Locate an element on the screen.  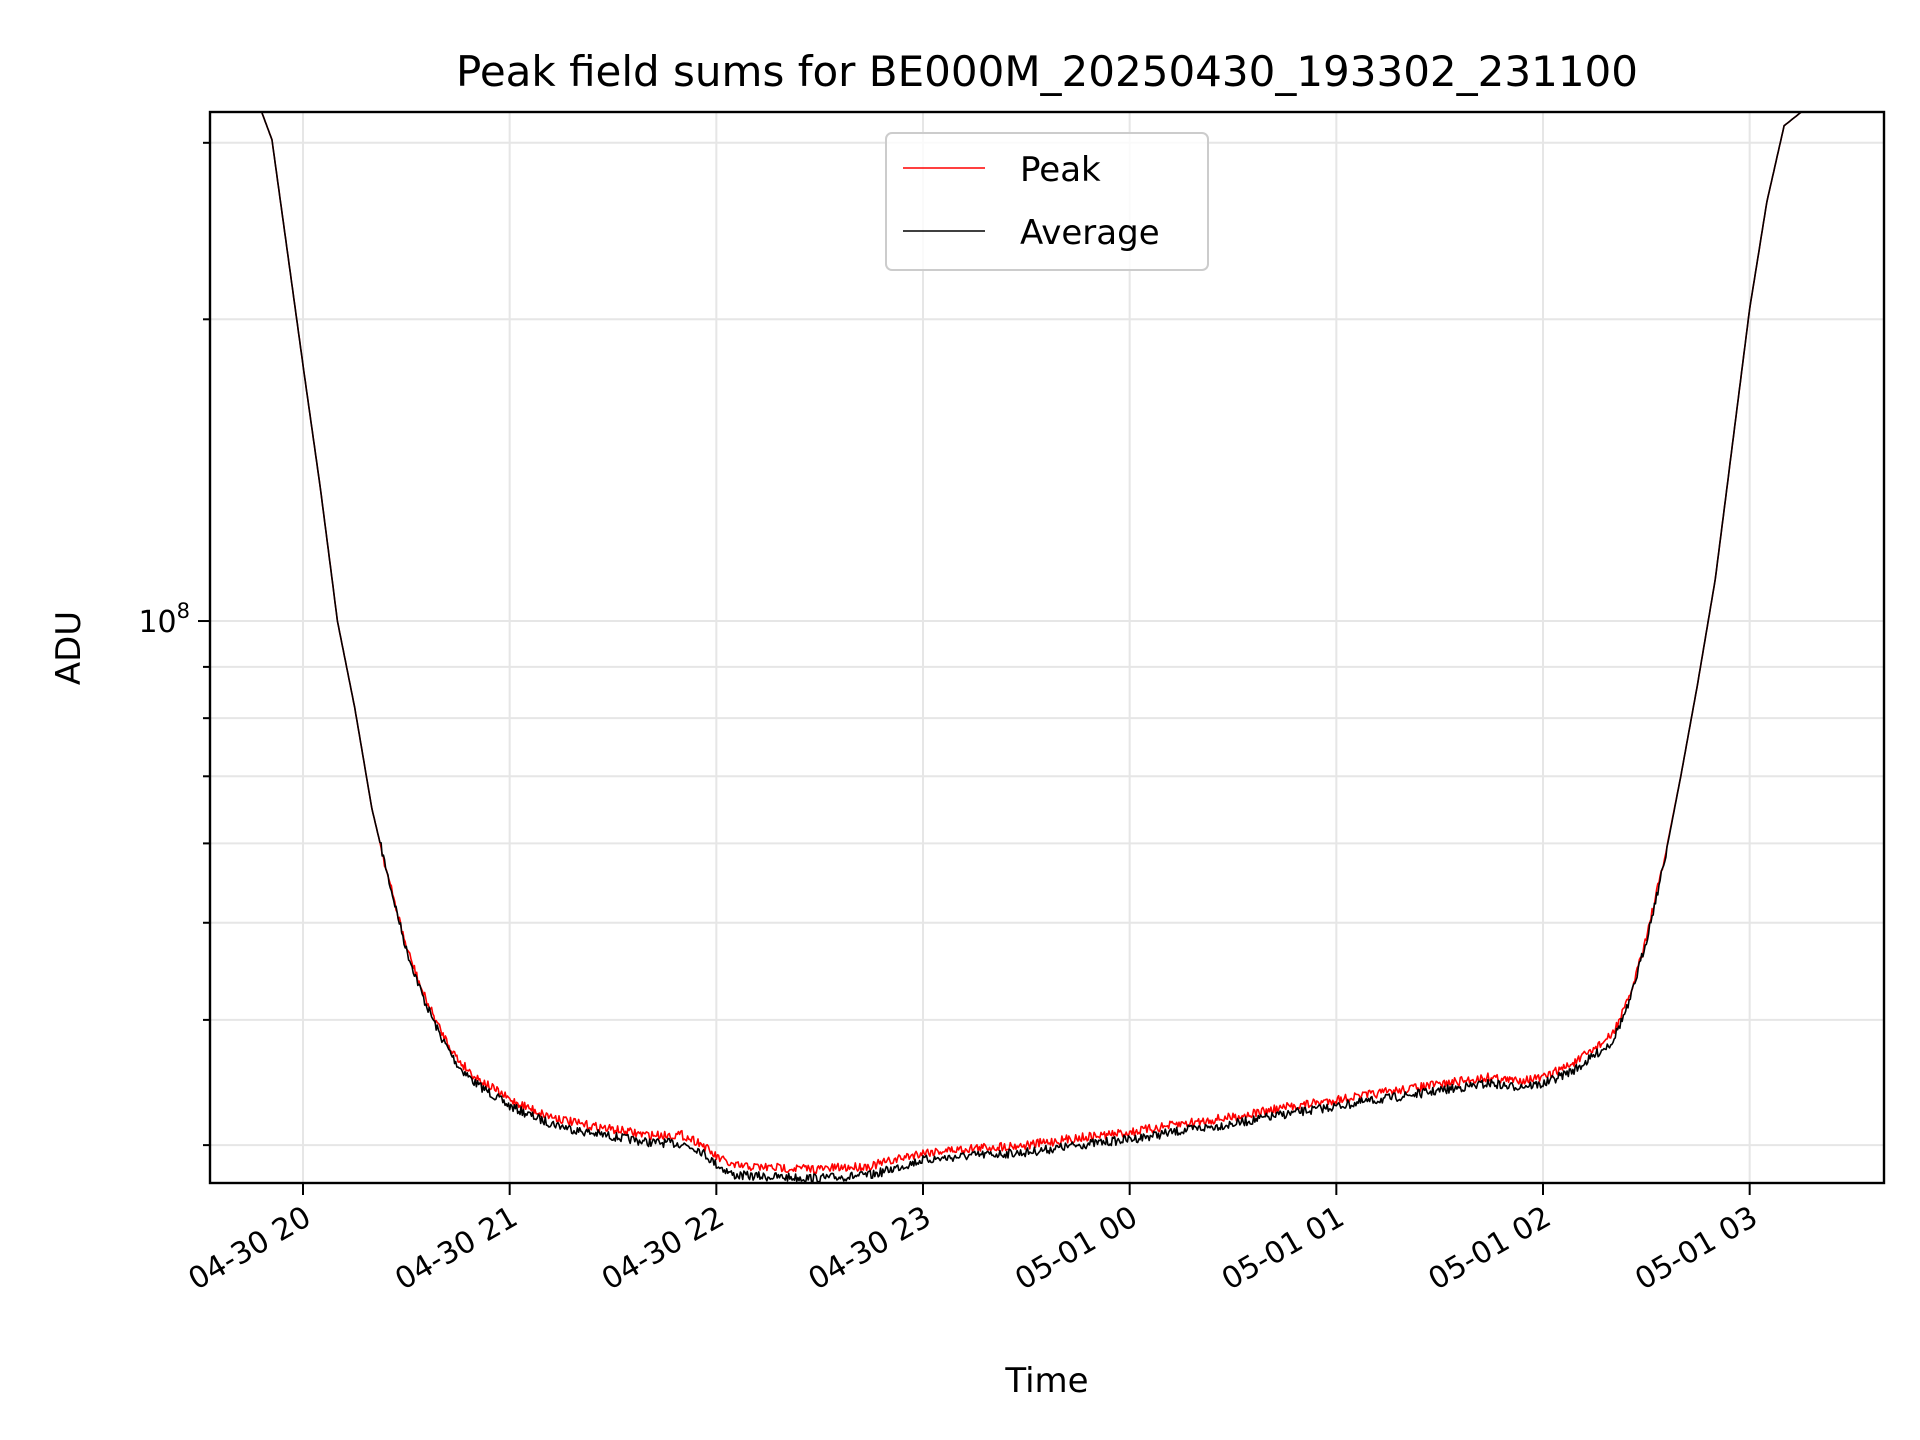
x-axis-label: Time is located at coordinates (1046, 1381).